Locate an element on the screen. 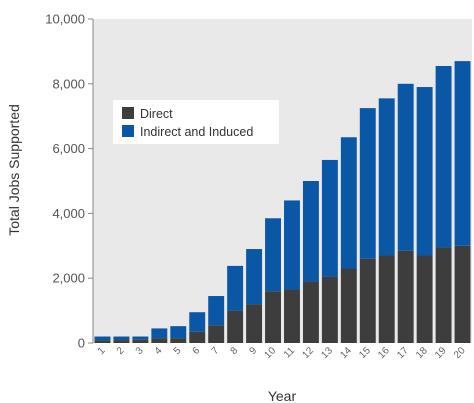 The image size is (474, 403). x-tick-label: 13 is located at coordinates (327, 353).